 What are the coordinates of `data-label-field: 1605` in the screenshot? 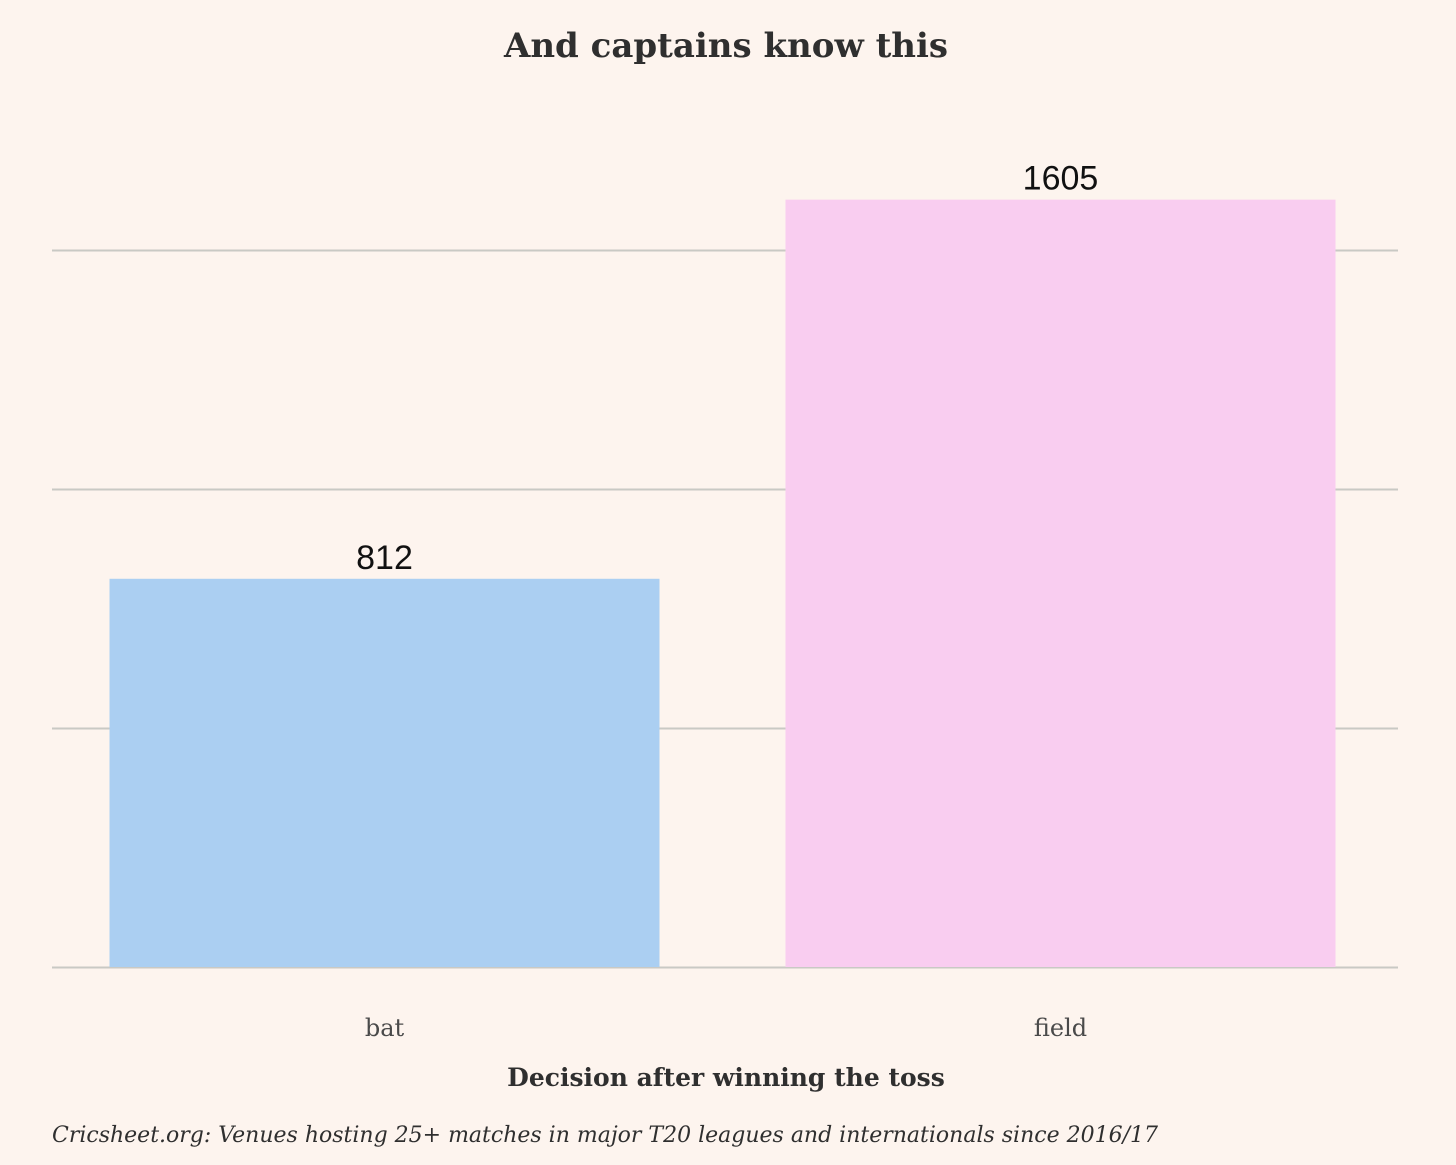 It's located at (1061, 179).